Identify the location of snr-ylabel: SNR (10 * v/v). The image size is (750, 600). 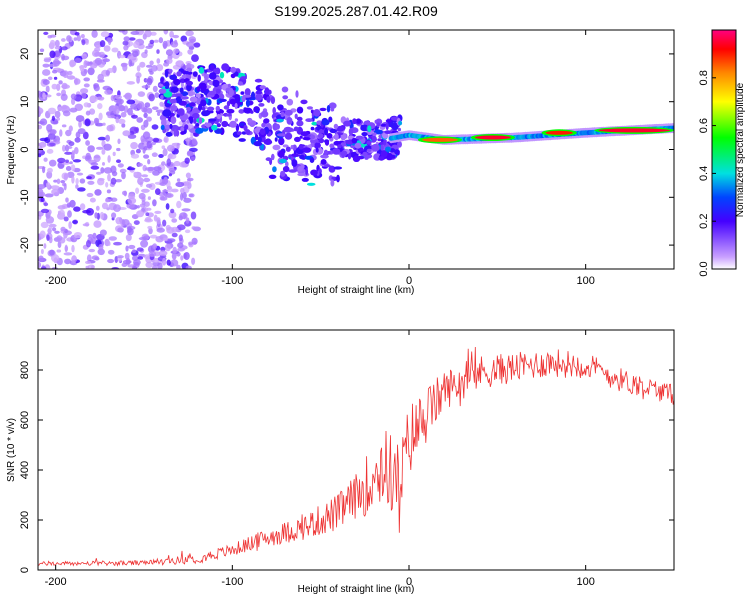
(11, 450).